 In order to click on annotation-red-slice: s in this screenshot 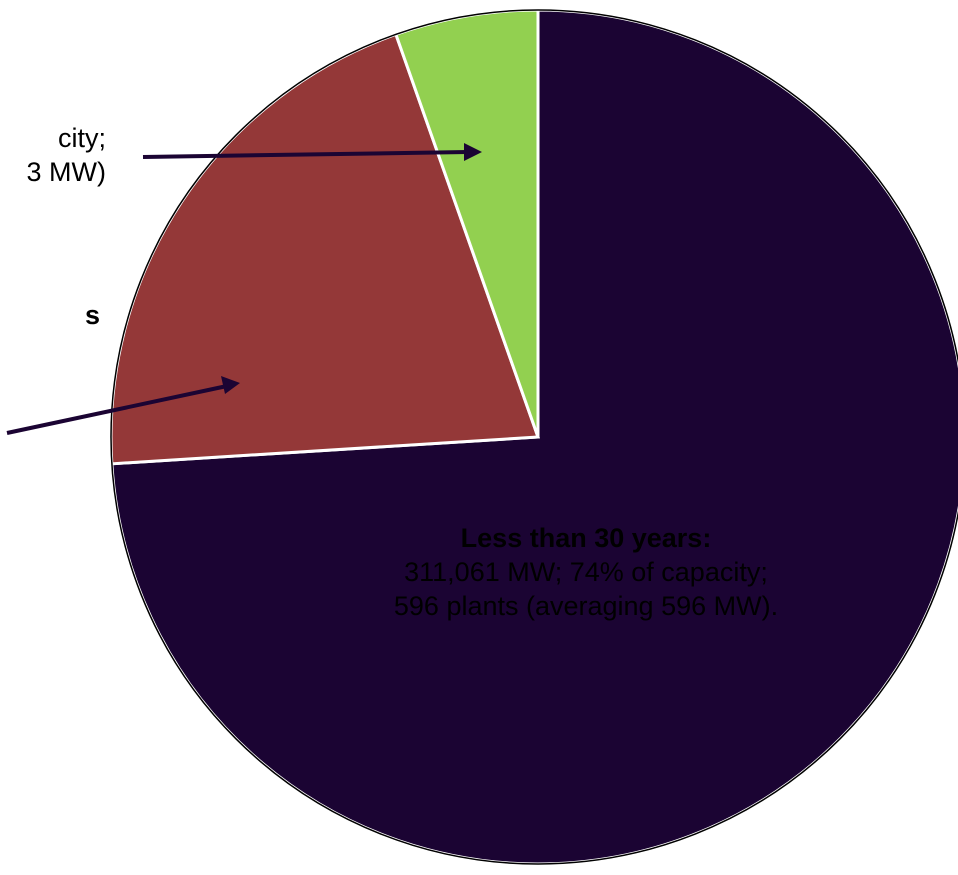, I will do `click(92, 315)`.